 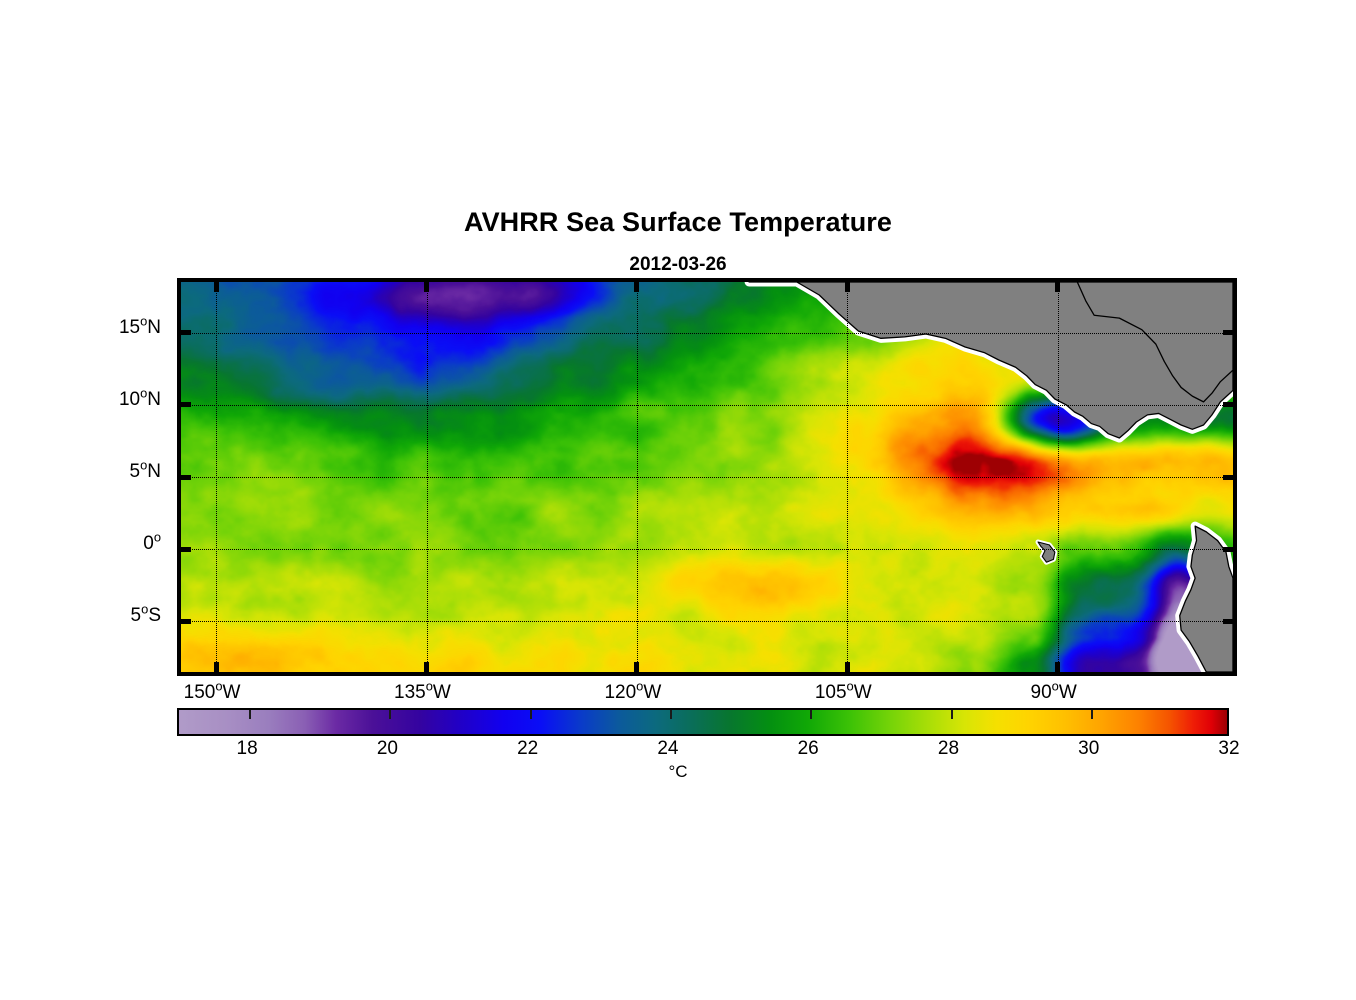 I want to click on colorbar-unit-label: °C, so click(x=678, y=771).